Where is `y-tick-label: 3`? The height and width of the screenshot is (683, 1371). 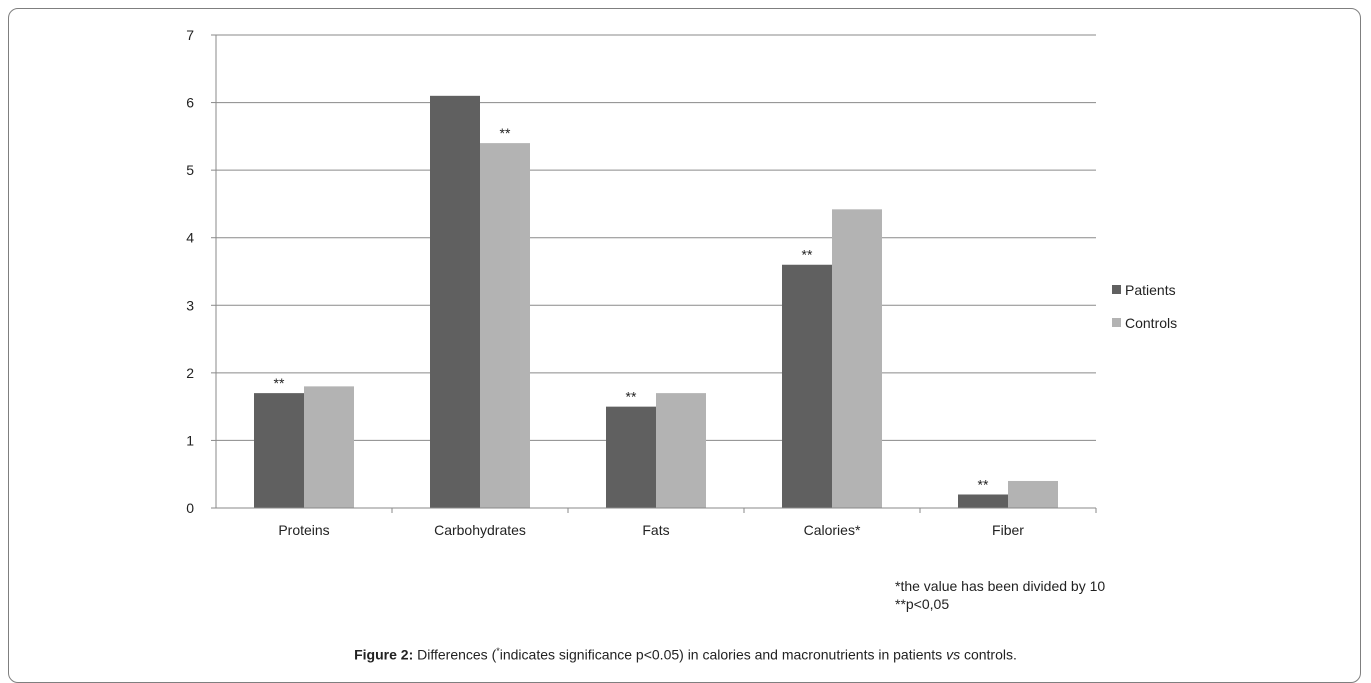 y-tick-label: 3 is located at coordinates (190, 305).